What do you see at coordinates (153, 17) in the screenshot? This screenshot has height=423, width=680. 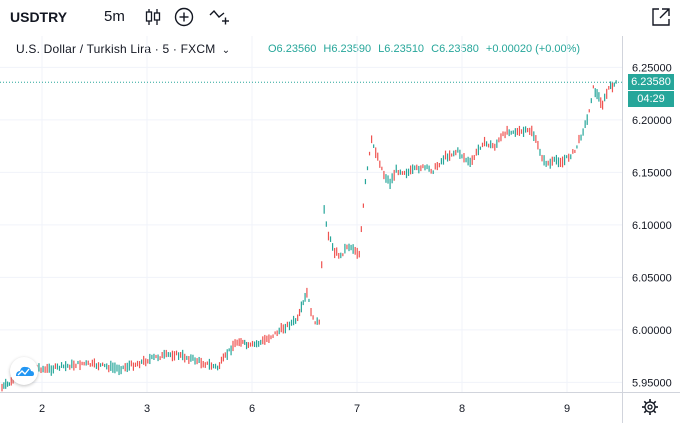 I see `candles-icon` at bounding box center [153, 17].